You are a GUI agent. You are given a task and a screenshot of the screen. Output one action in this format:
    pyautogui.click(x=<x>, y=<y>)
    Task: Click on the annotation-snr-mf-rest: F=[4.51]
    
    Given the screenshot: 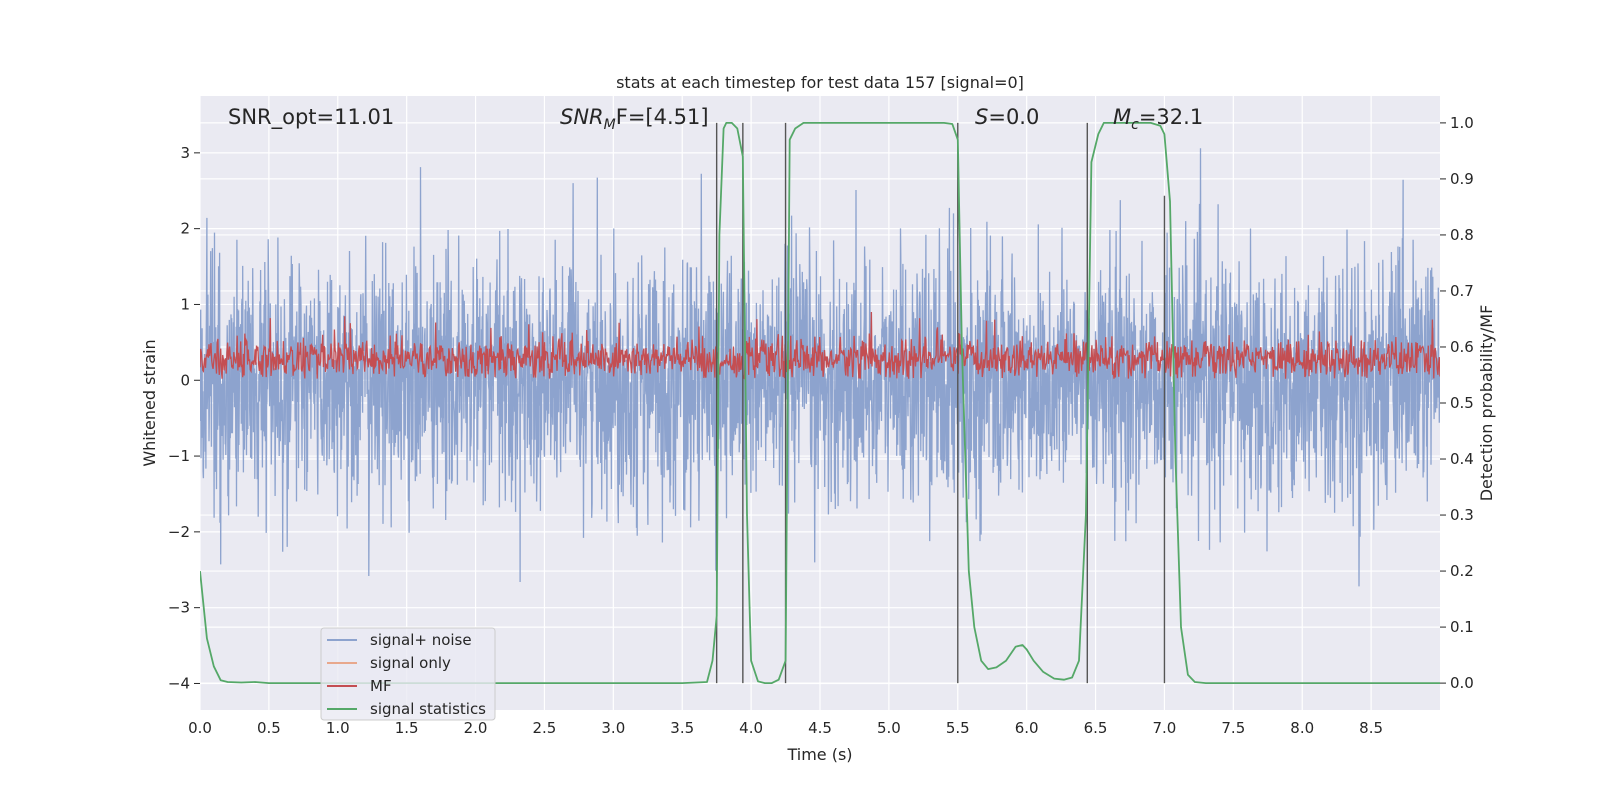 What is the action you would take?
    pyautogui.click(x=662, y=117)
    